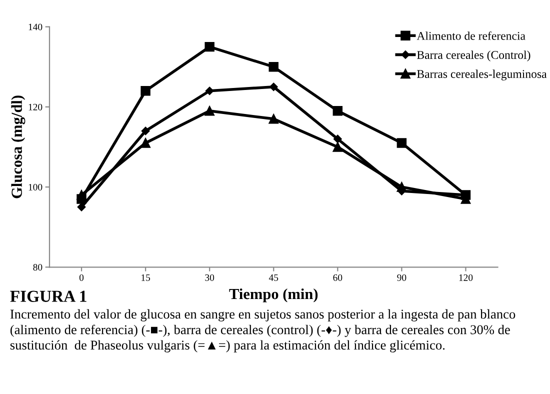  Describe the element at coordinates (37, 267) in the screenshot. I see `y-tick-label: 80` at that location.